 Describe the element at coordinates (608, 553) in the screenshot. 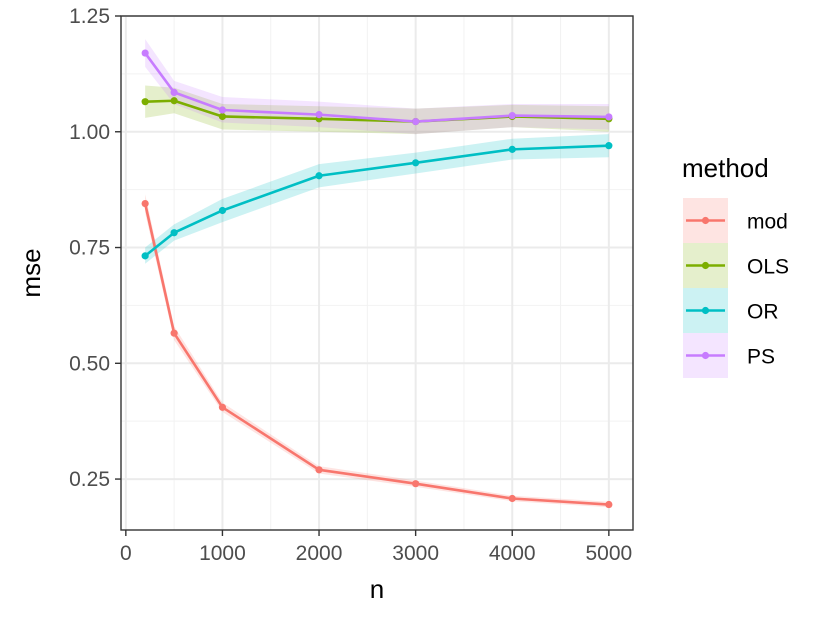

I see `x-tick-label-5: 5000` at that location.